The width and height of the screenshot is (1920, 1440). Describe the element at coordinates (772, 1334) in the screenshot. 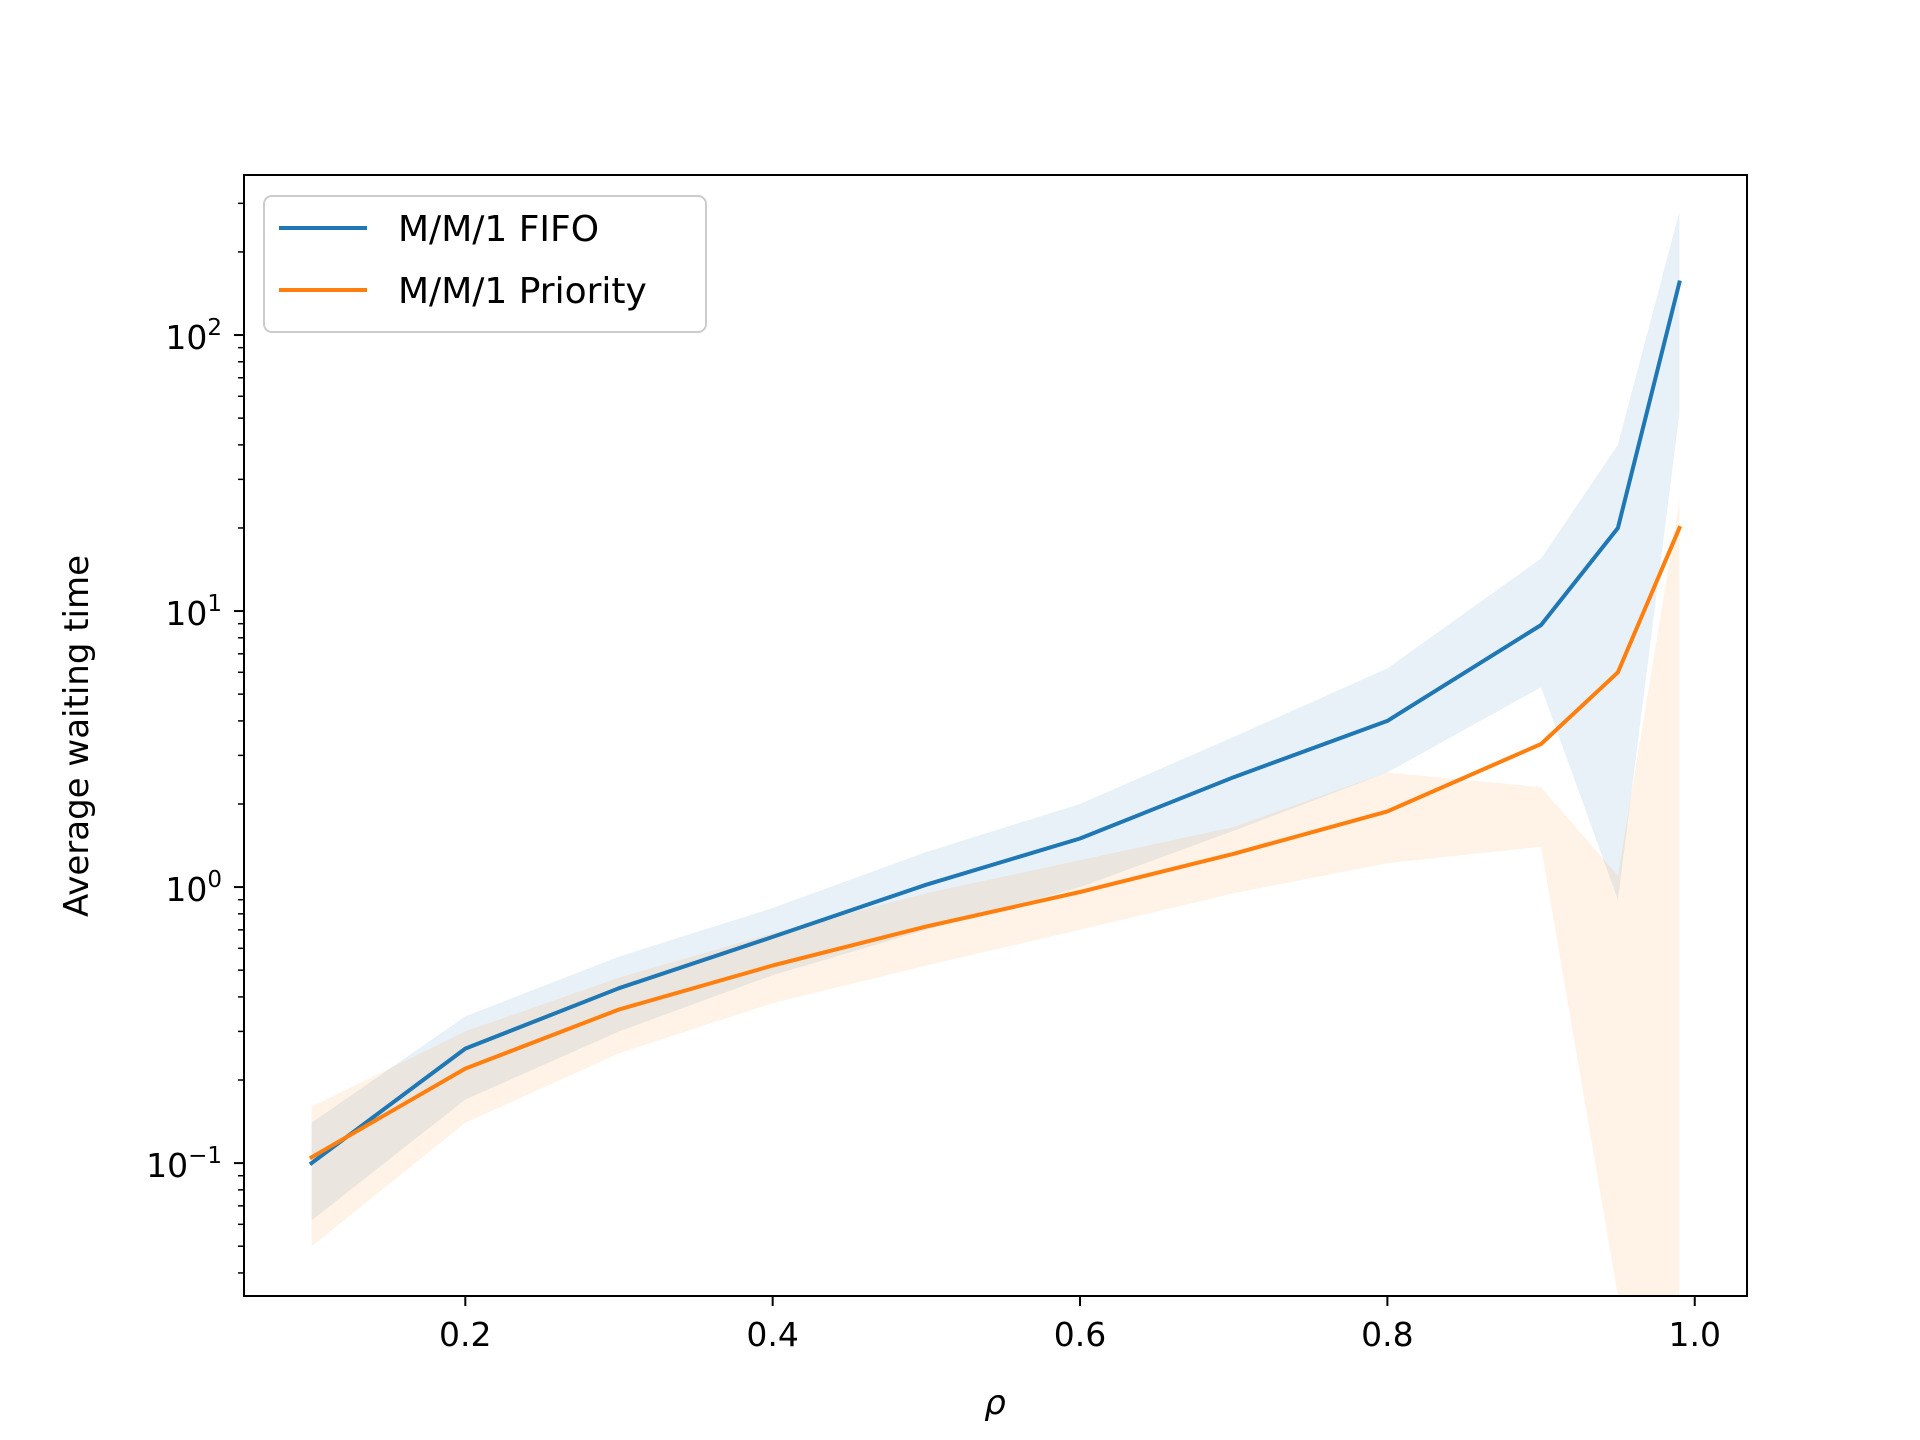

I see `x-tick-label: 0.4` at that location.